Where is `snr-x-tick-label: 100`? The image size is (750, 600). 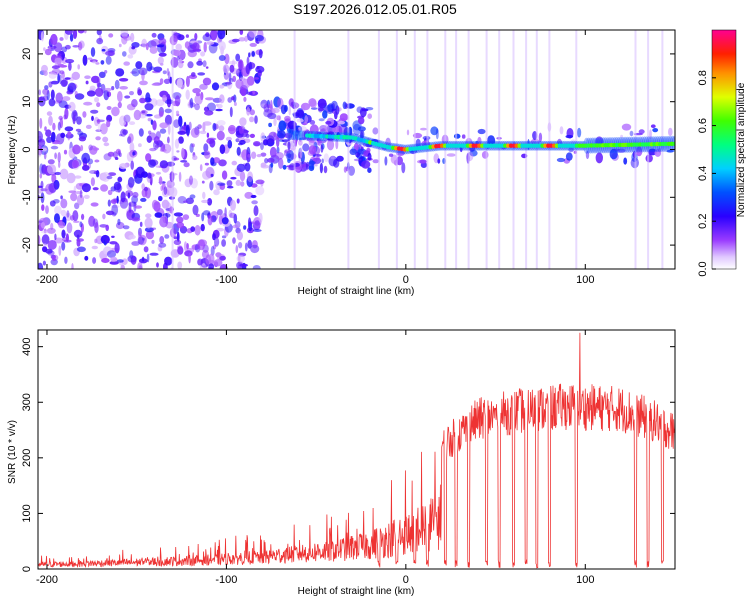 snr-x-tick-label: 100 is located at coordinates (585, 580).